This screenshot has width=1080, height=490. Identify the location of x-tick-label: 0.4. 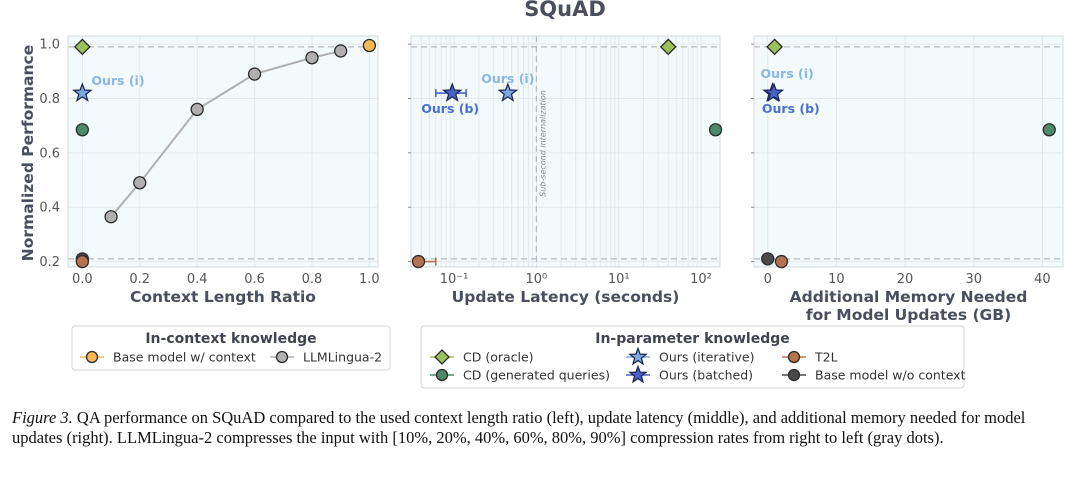
(197, 279).